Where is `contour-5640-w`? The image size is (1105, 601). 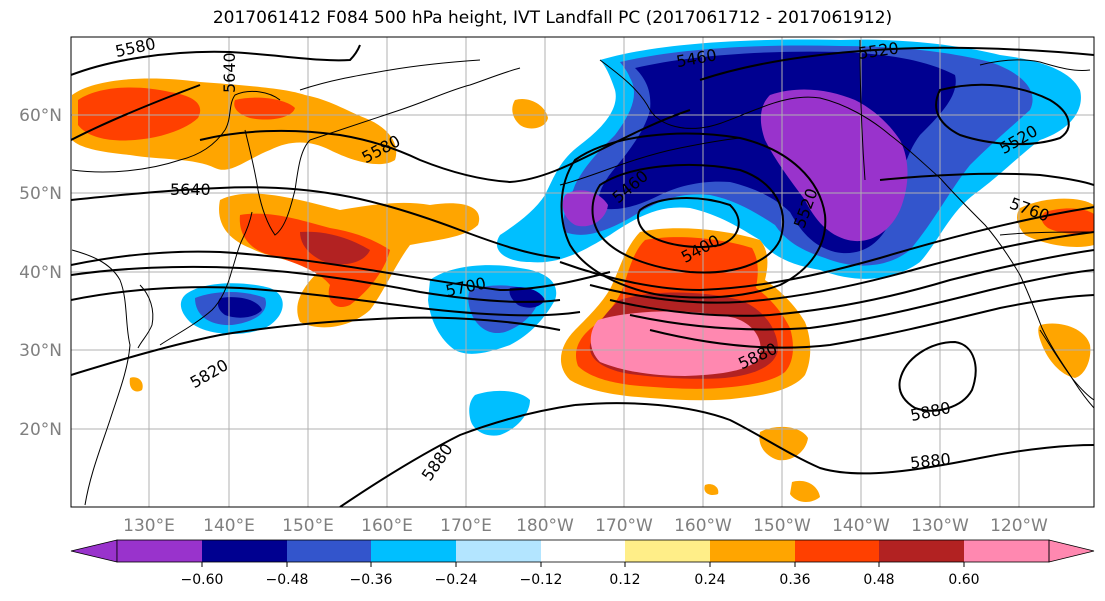
contour-5640-w is located at coordinates (316, 222).